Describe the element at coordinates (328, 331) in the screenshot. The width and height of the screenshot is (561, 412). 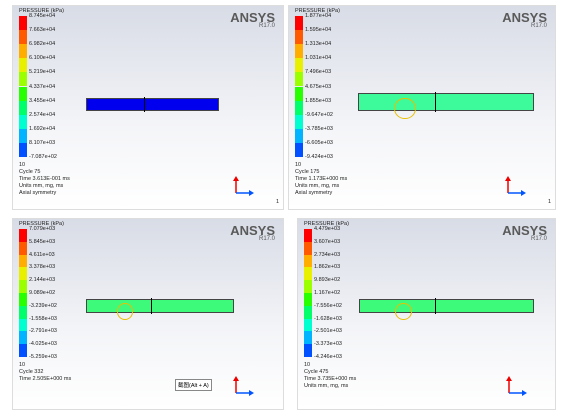
I see `legend-label: -2.501e+03` at that location.